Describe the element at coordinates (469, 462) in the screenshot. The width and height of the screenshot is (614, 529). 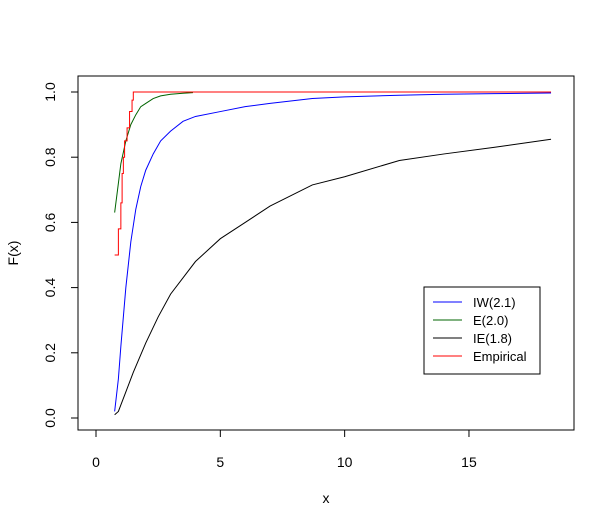
I see `x-tick-label: 15` at that location.